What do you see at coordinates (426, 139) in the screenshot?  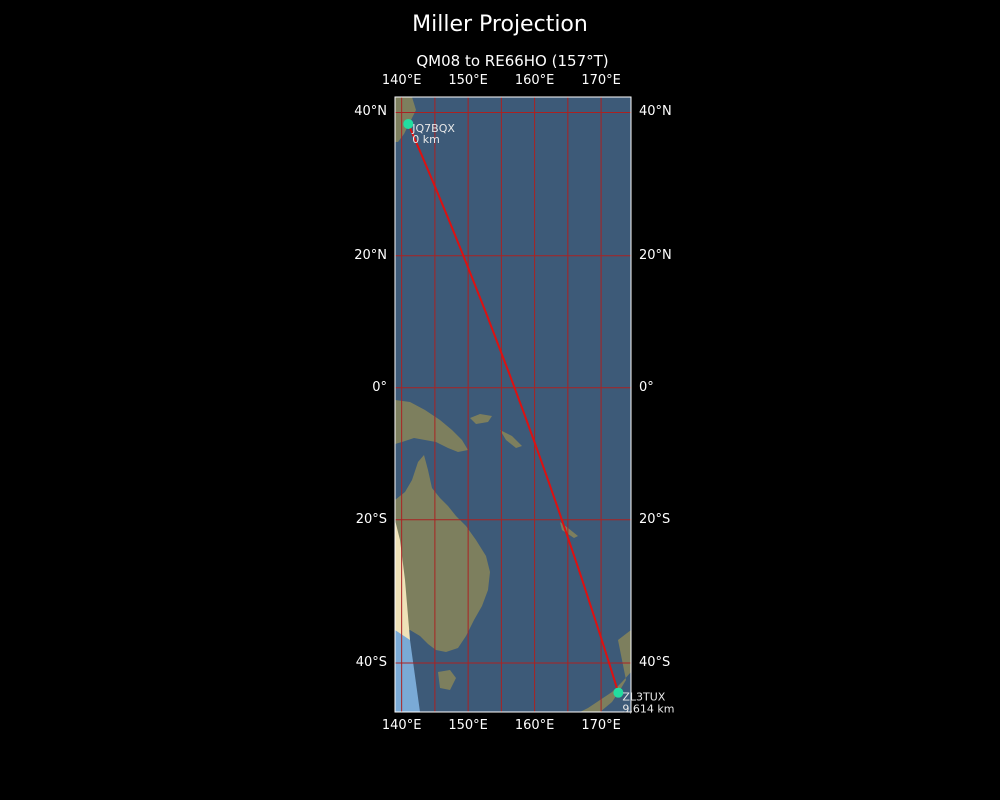 I see `start-distance: 0 km` at bounding box center [426, 139].